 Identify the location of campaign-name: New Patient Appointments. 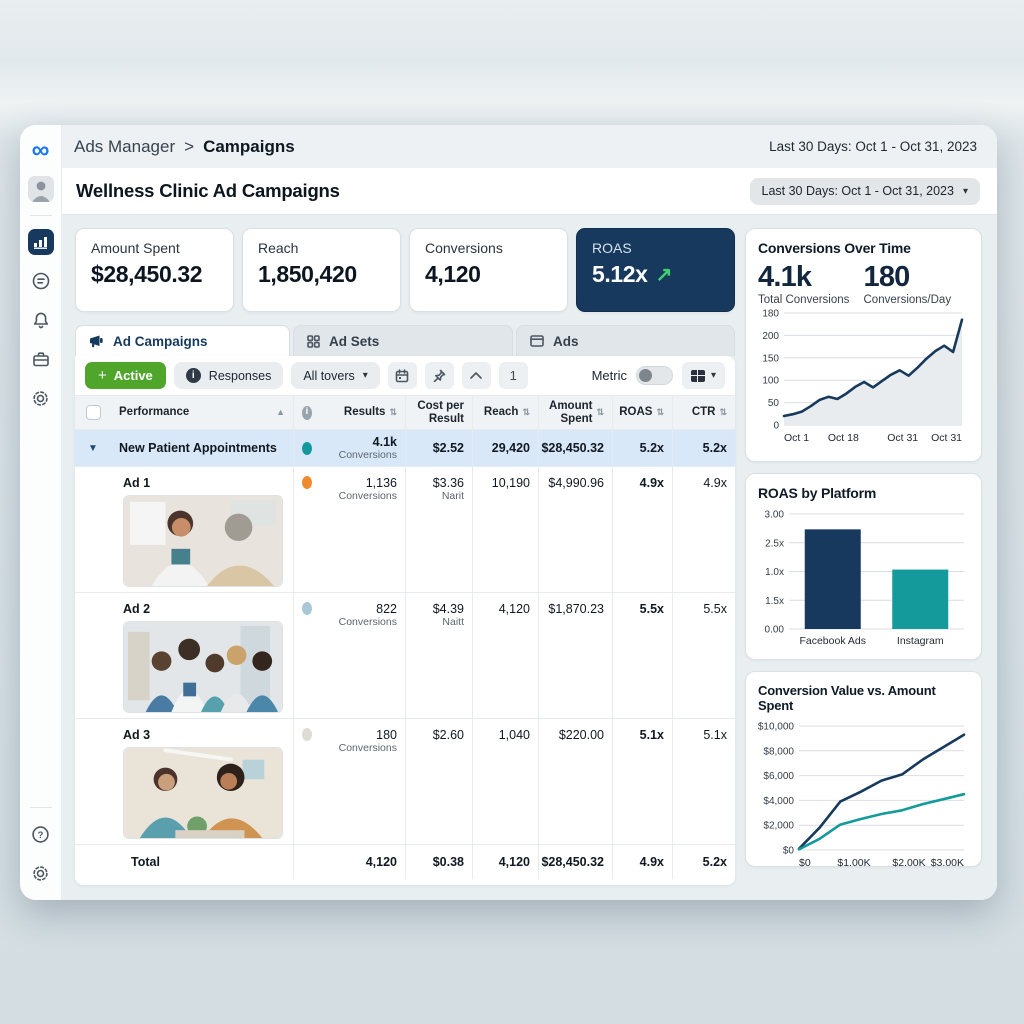
(198, 448).